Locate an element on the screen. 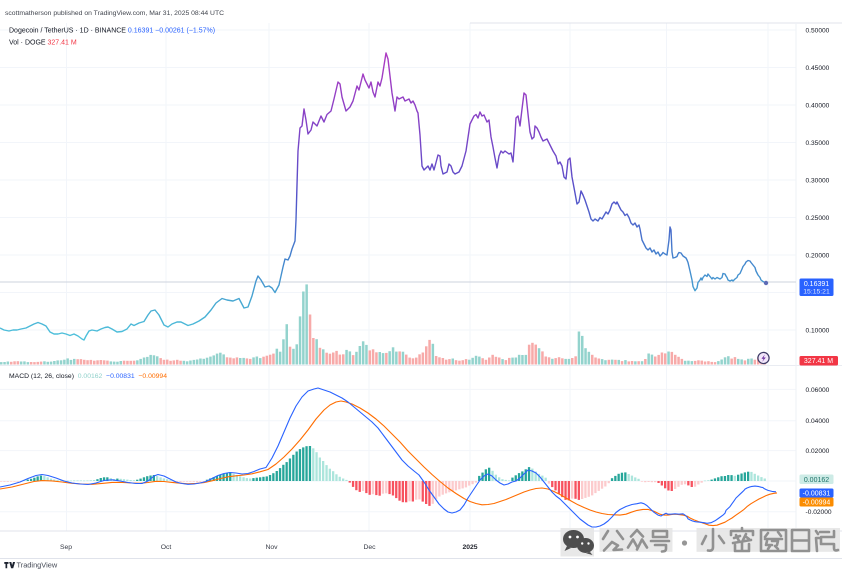 This screenshot has height=581, width=842. svg-text: 0.35000 is located at coordinates (818, 143).